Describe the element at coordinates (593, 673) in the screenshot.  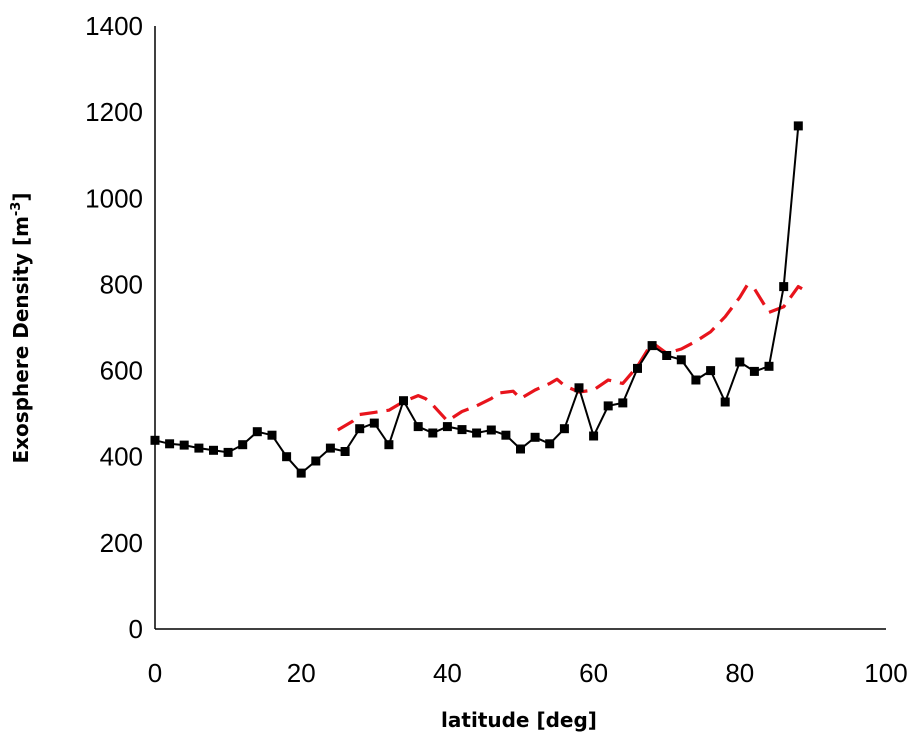
I see `x-tick-label: 60` at that location.